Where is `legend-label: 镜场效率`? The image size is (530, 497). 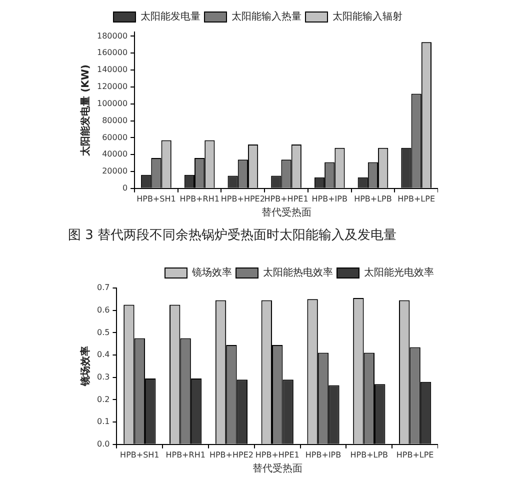 legend-label: 镜场效率 is located at coordinates (211, 272).